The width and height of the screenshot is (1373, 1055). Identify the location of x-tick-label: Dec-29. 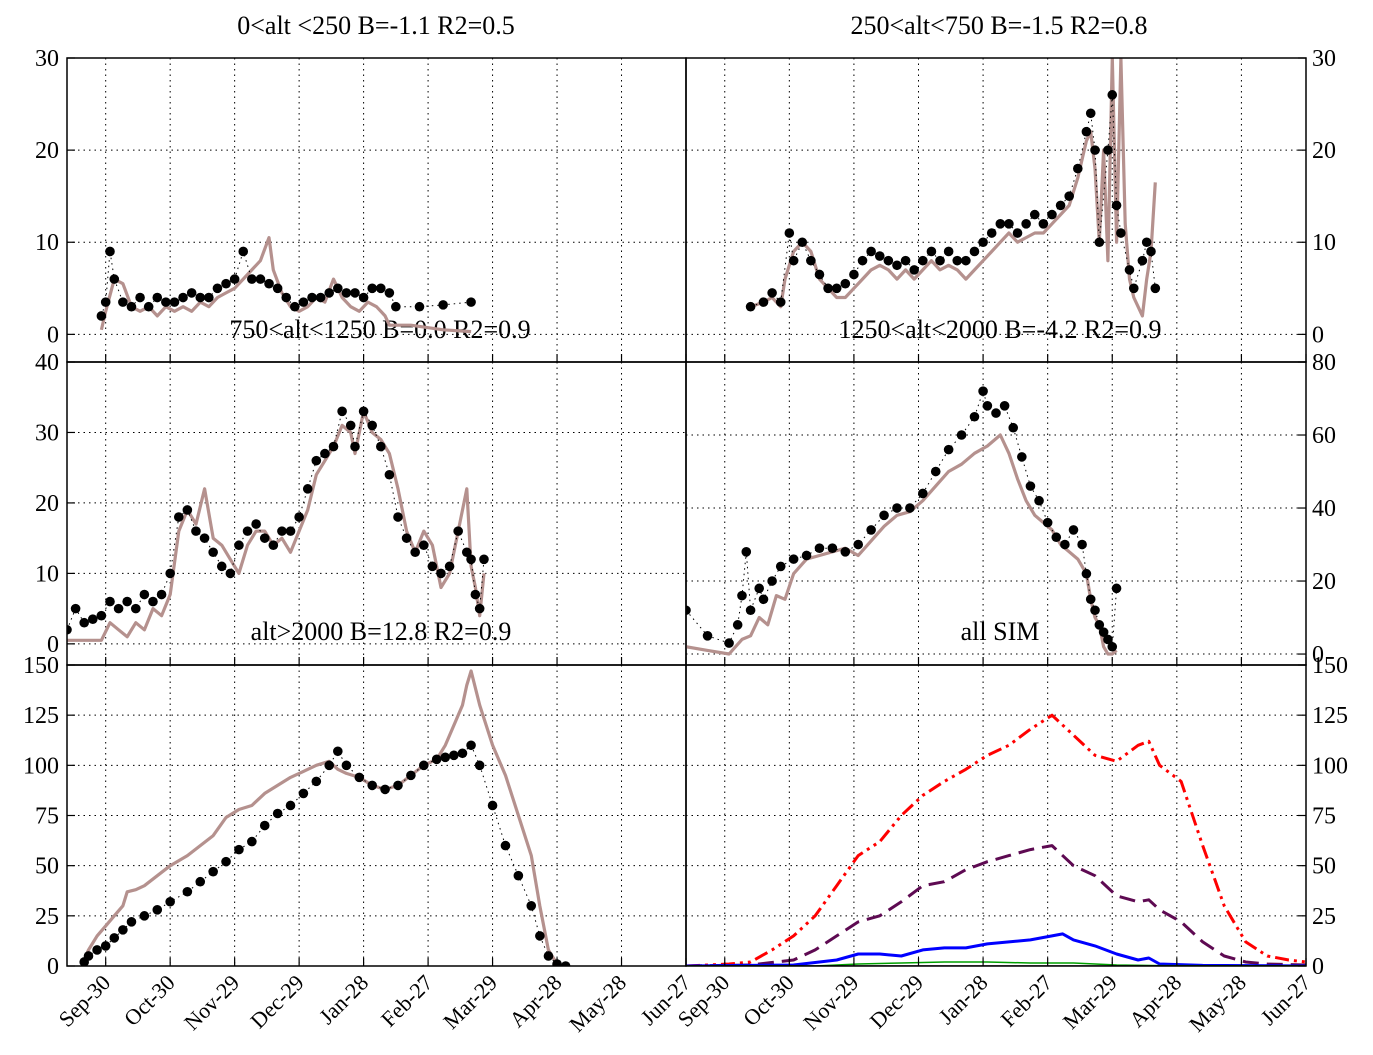
(276, 1001).